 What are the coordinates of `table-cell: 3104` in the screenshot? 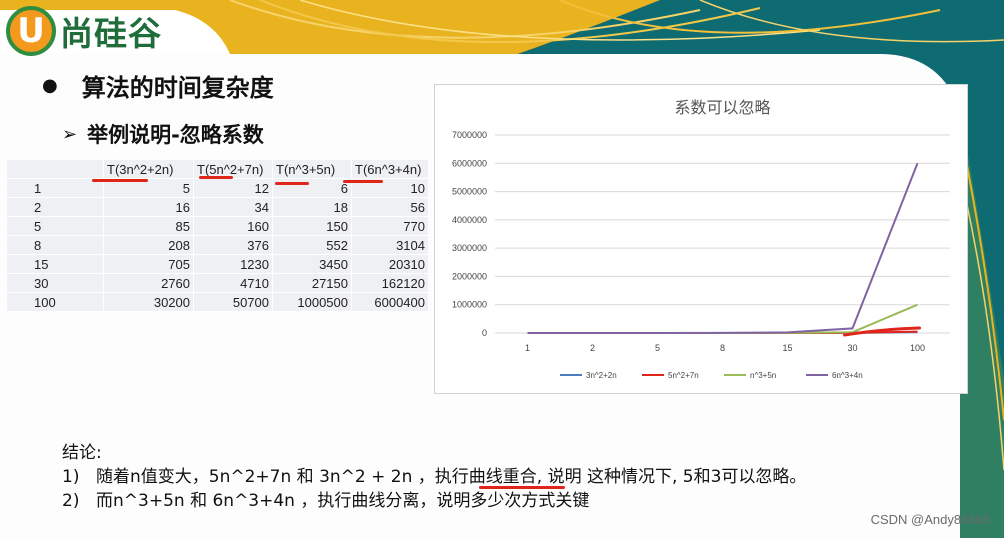 It's located at (390, 245).